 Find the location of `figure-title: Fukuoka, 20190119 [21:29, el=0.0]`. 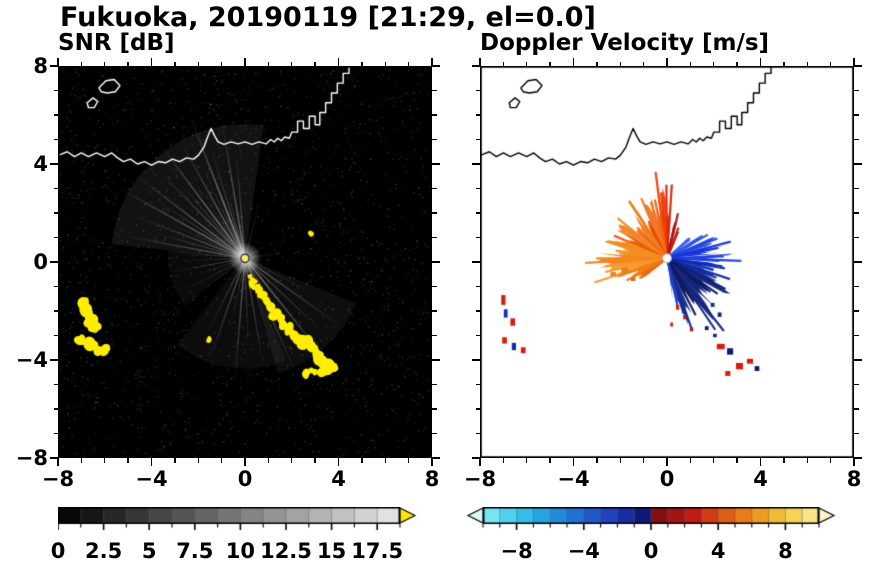

figure-title: Fukuoka, 20190119 [21:29, el=0.0] is located at coordinates (328, 17).